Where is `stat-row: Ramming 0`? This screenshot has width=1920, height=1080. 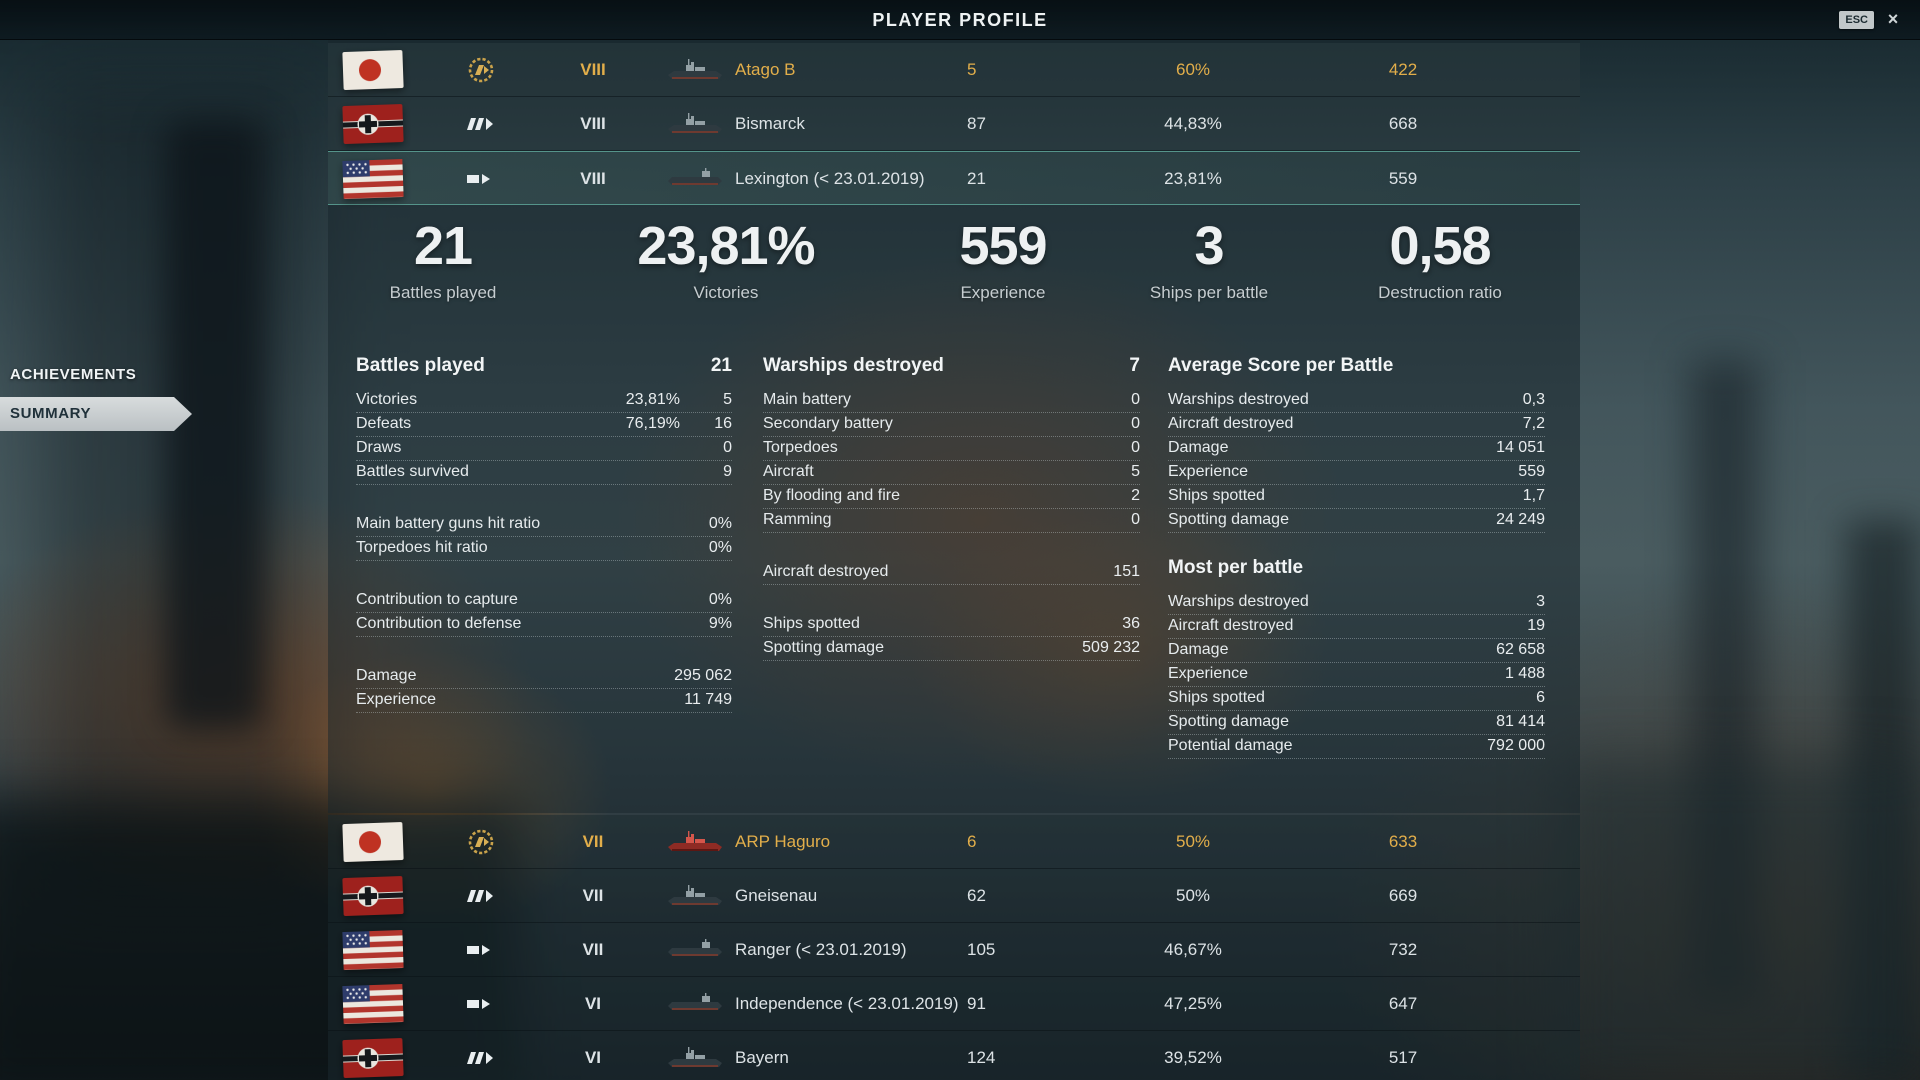
stat-row: Ramming 0 is located at coordinates (951, 521).